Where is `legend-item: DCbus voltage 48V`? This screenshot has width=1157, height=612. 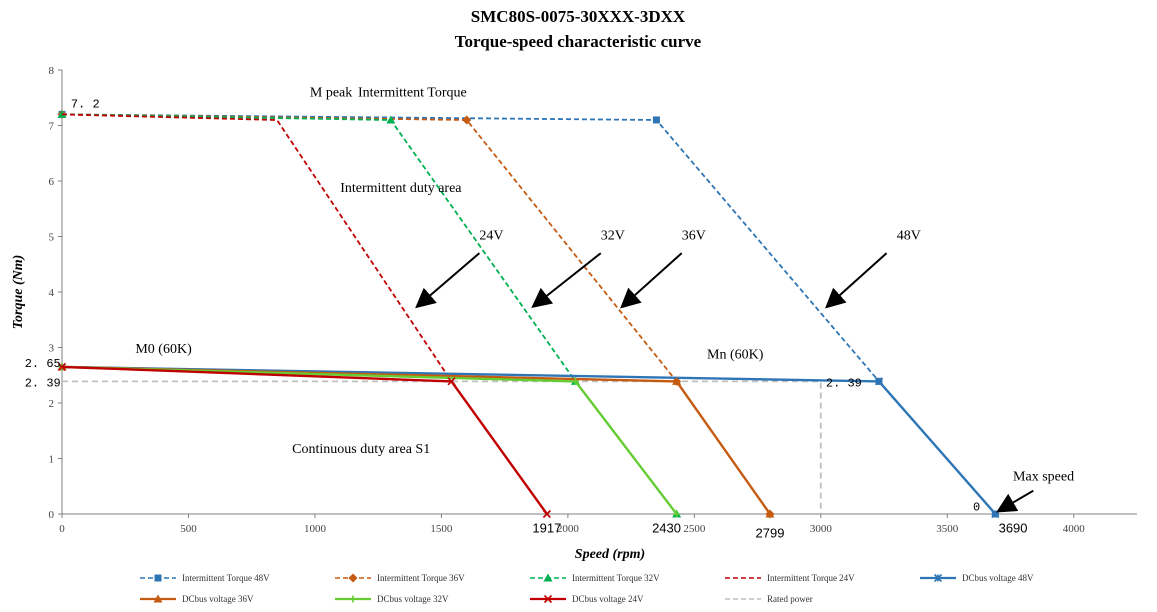 legend-item: DCbus voltage 48V is located at coordinates (977, 578).